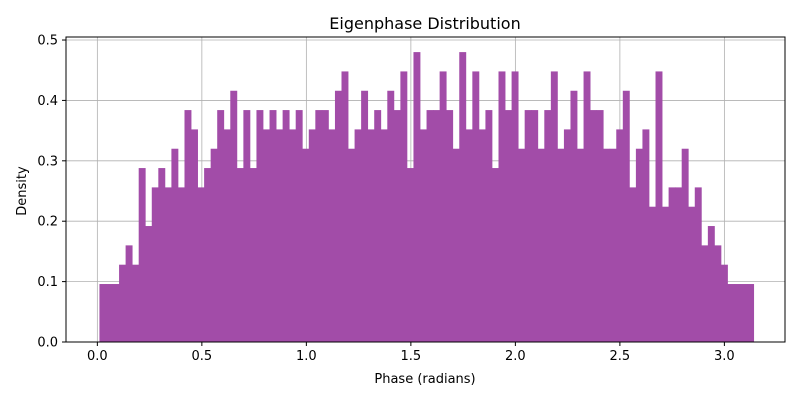 The width and height of the screenshot is (800, 400). I want to click on x-tick-label: 2.0, so click(515, 356).